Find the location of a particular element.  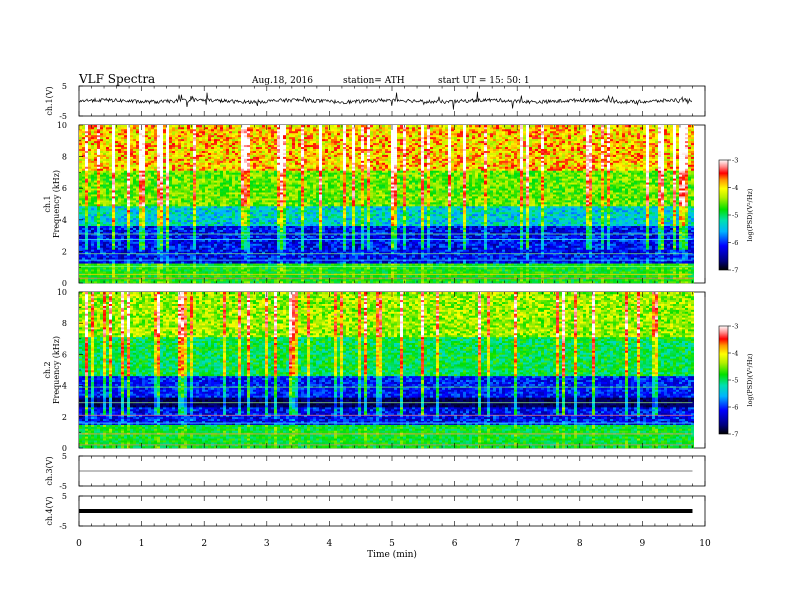

x-tick-label: 3 is located at coordinates (267, 544).